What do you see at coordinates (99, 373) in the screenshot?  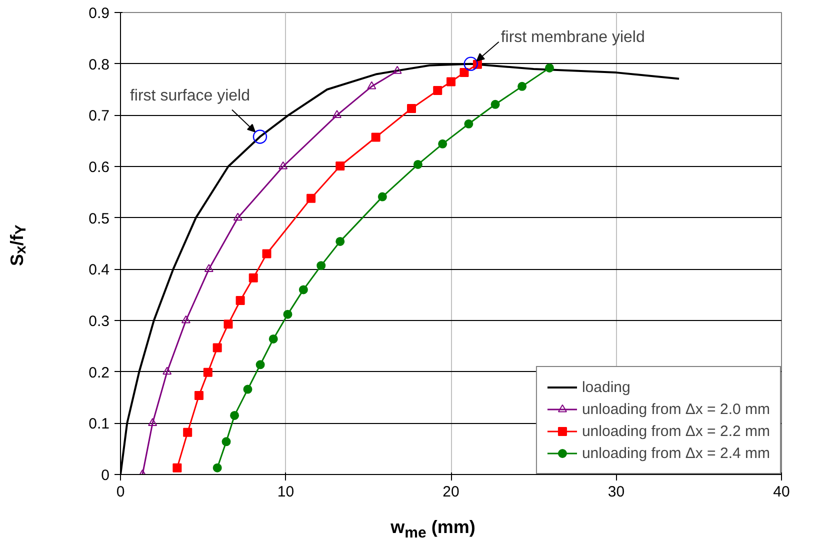 I see `y-tick-label: 0.2` at bounding box center [99, 373].